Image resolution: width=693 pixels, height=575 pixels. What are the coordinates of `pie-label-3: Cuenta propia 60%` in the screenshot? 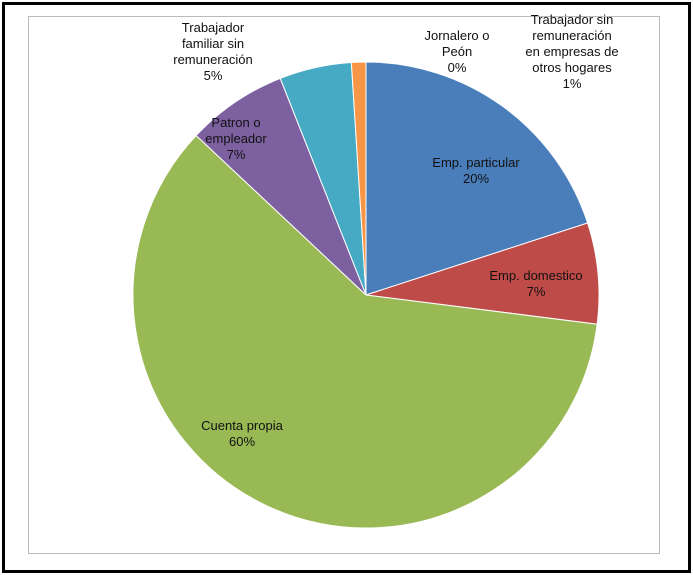 It's located at (242, 433).